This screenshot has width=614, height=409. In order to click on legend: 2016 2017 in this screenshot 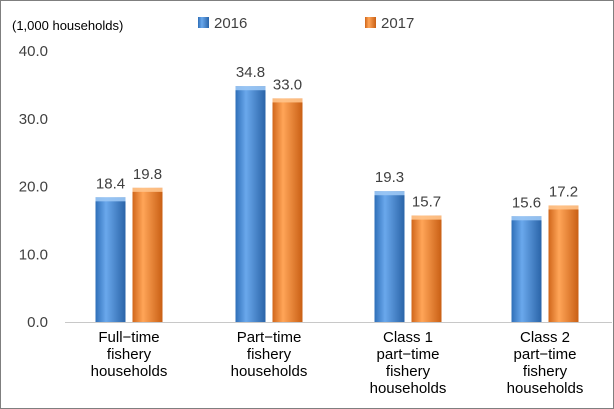, I will do `click(306, 23)`.